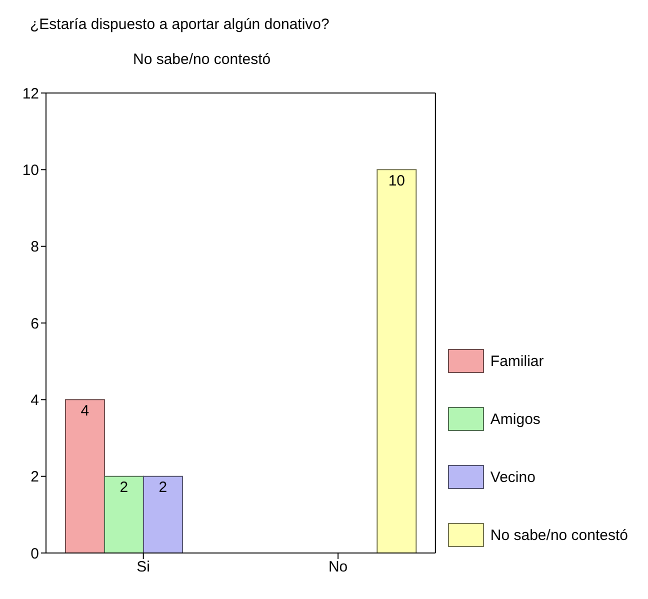 The height and width of the screenshot is (599, 648). What do you see at coordinates (515, 419) in the screenshot?
I see `legend-label: Amigos` at bounding box center [515, 419].